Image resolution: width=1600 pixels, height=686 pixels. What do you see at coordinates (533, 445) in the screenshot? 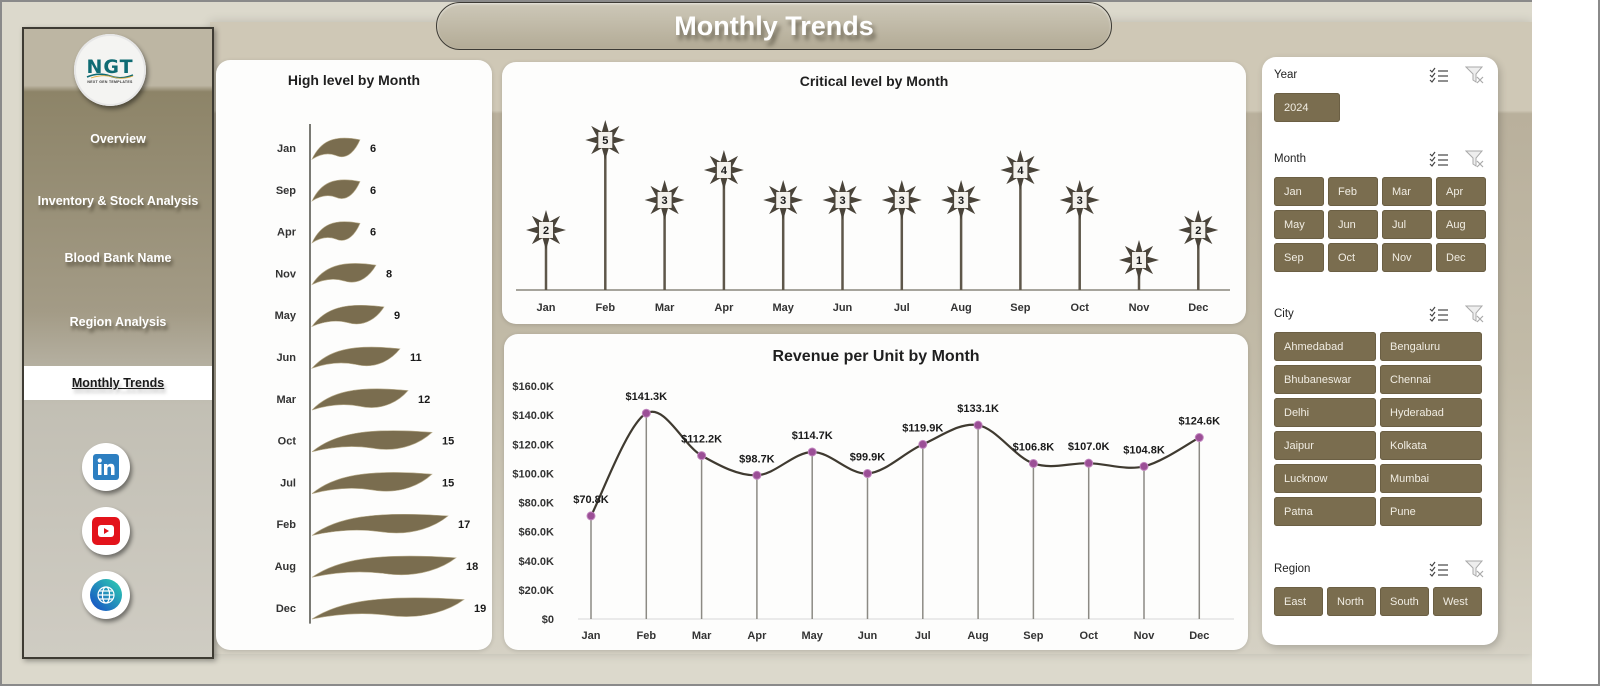
I see `revenue-y-tick: $120.0K` at bounding box center [533, 445].